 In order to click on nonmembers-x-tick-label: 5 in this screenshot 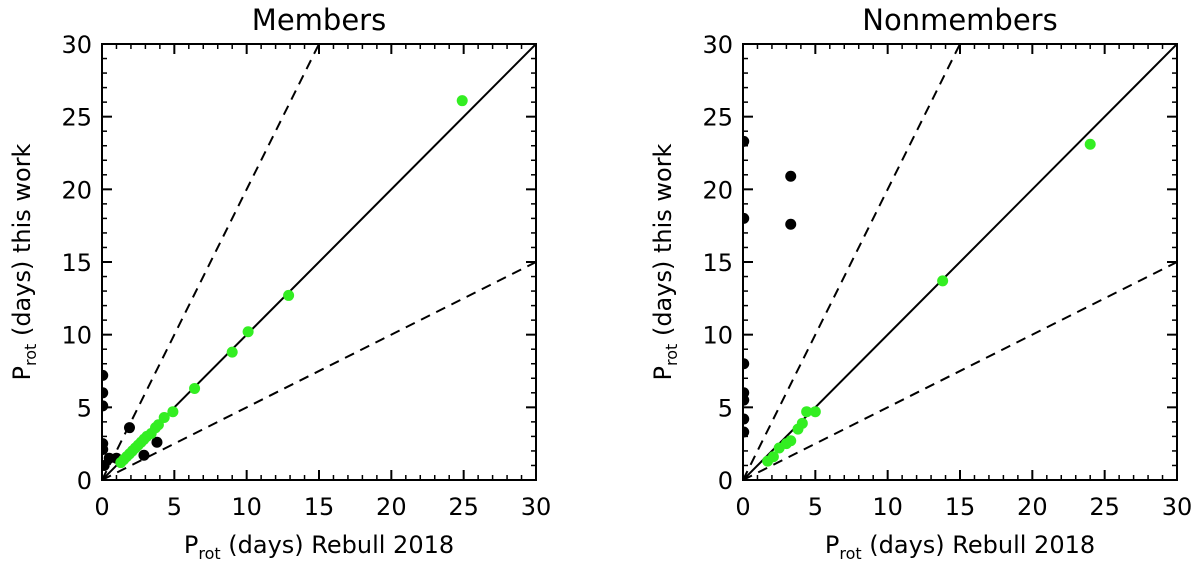, I will do `click(815, 507)`.